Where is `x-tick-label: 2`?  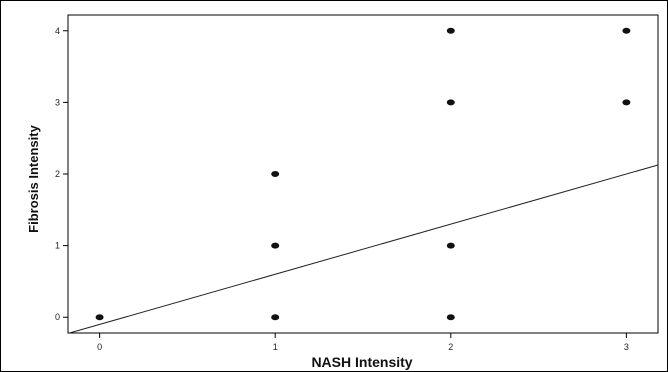 x-tick-label: 2 is located at coordinates (450, 347).